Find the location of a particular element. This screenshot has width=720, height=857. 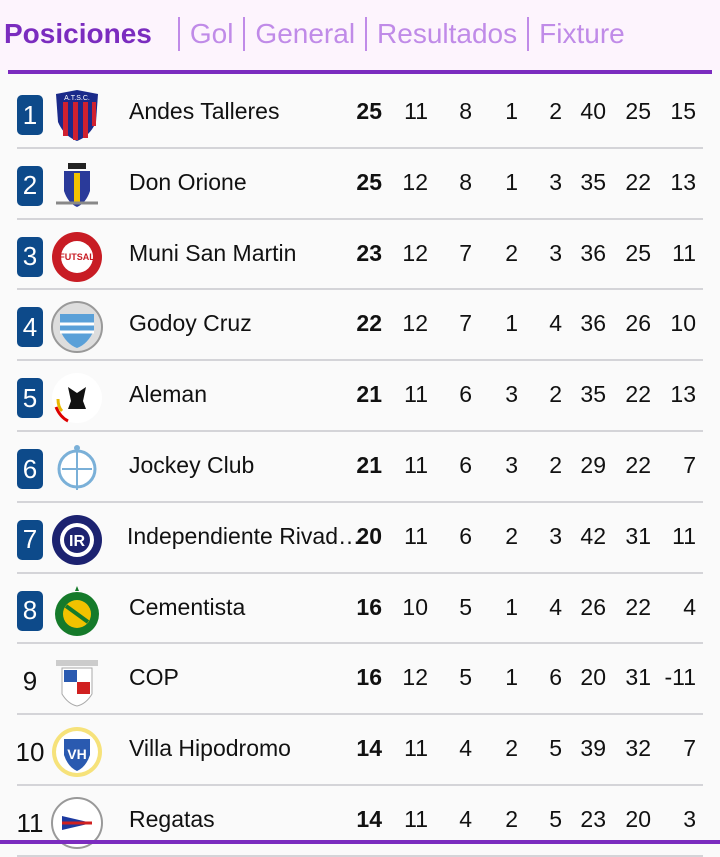

table-row: 9 COP 16 12 5 1 6 20 31 -11 is located at coordinates (360, 680).